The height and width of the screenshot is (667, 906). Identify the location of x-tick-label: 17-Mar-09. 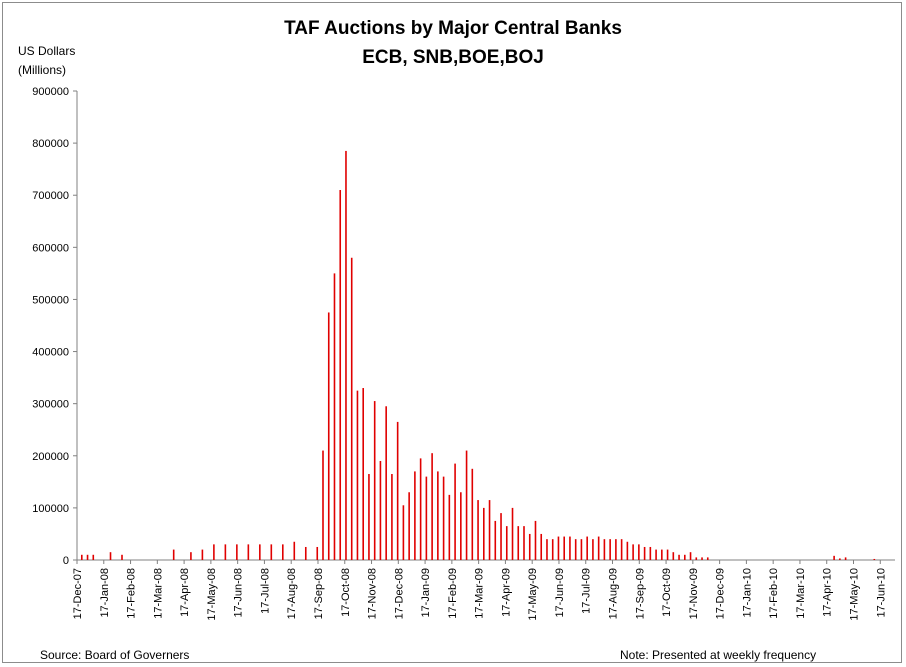
(480, 593).